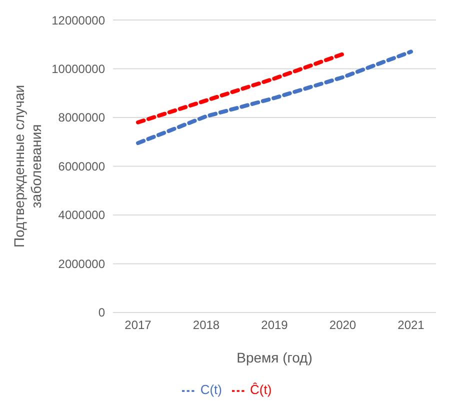 The width and height of the screenshot is (464, 416). What do you see at coordinates (411, 325) in the screenshot?
I see `x-tick-label: 2021` at bounding box center [411, 325].